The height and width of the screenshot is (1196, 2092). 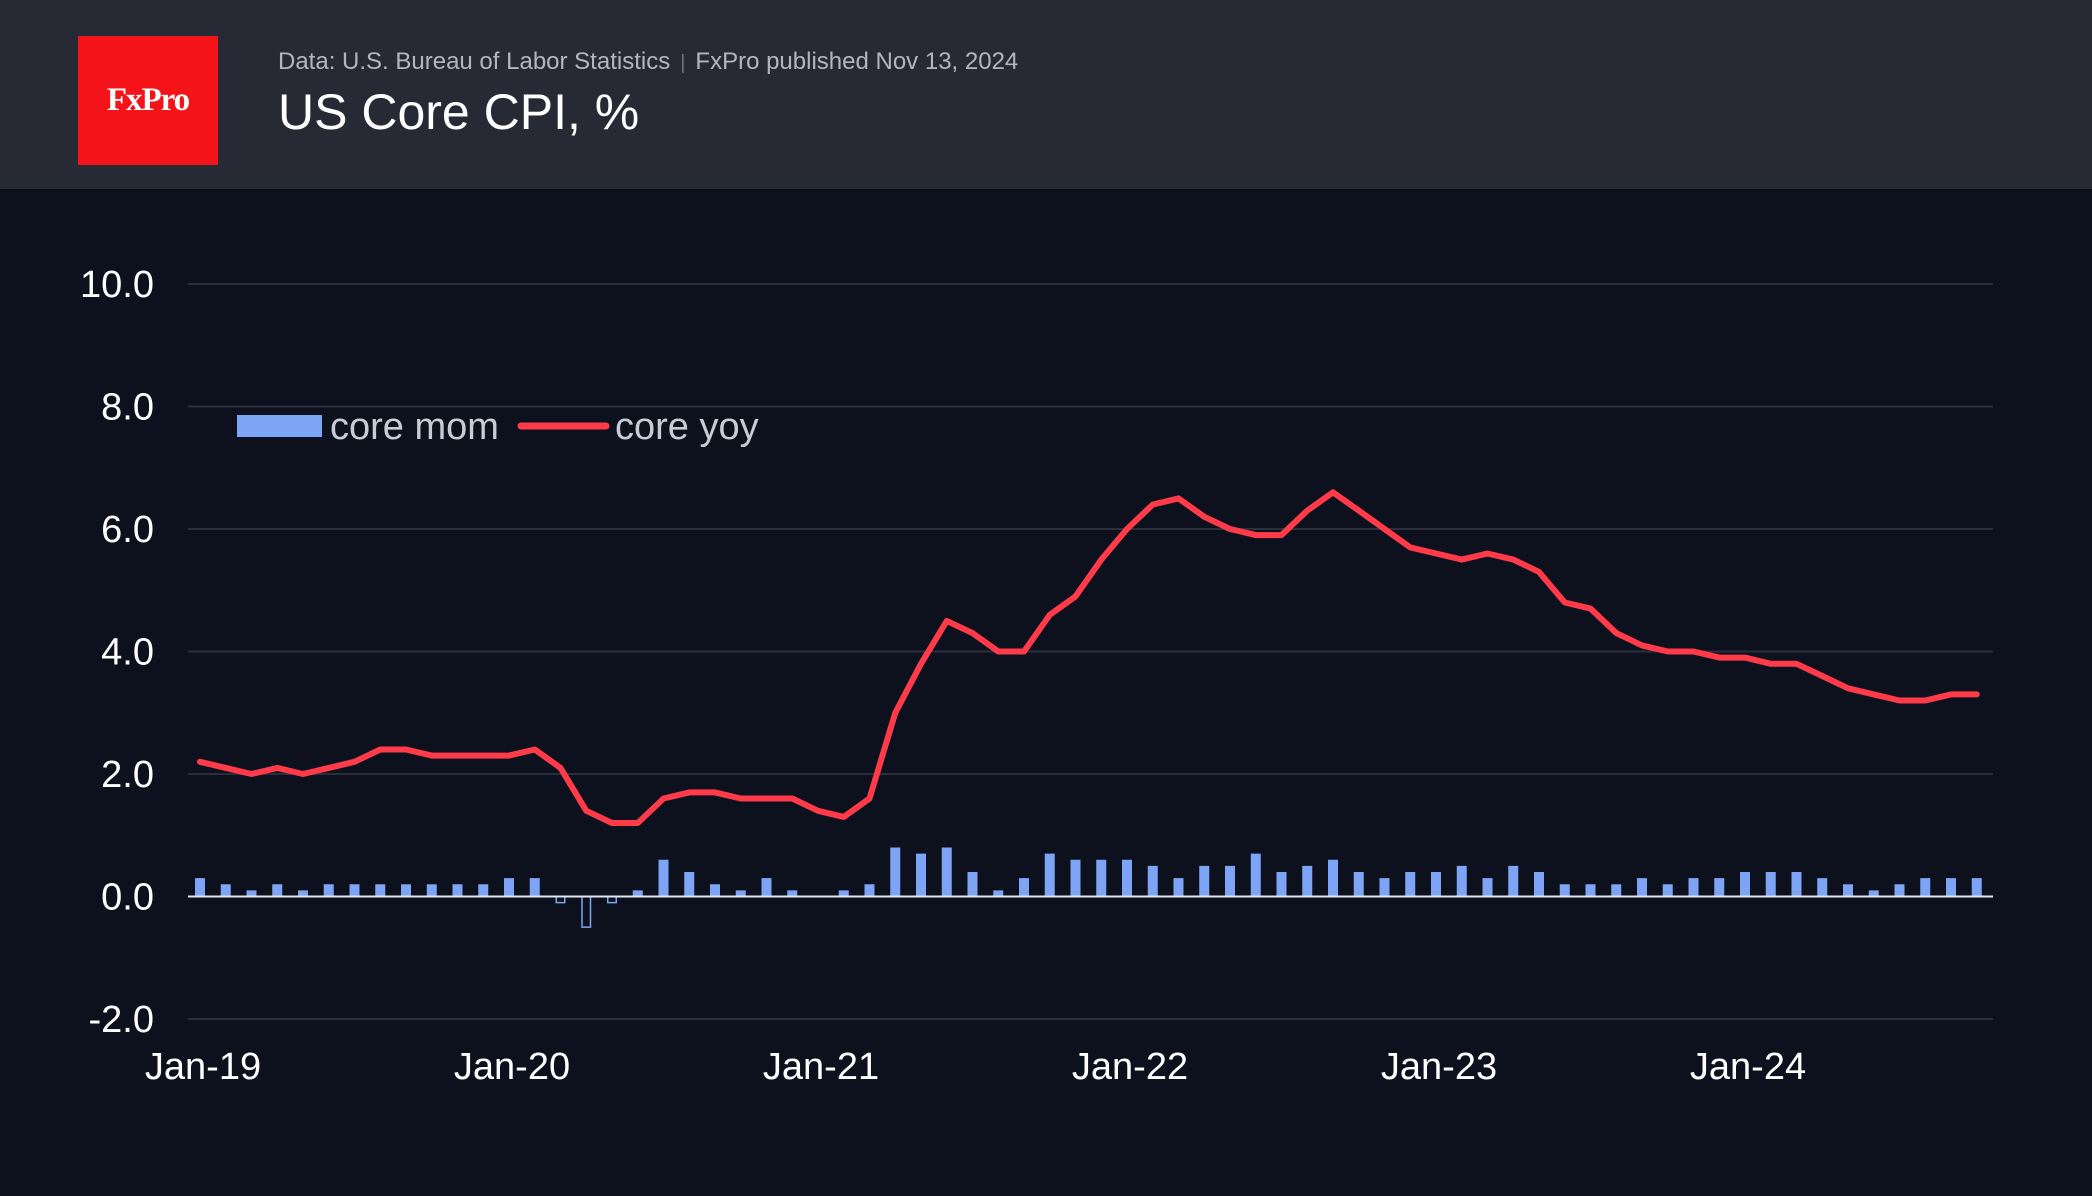 What do you see at coordinates (127, 530) in the screenshot?
I see `y-tick-label: 6.0` at bounding box center [127, 530].